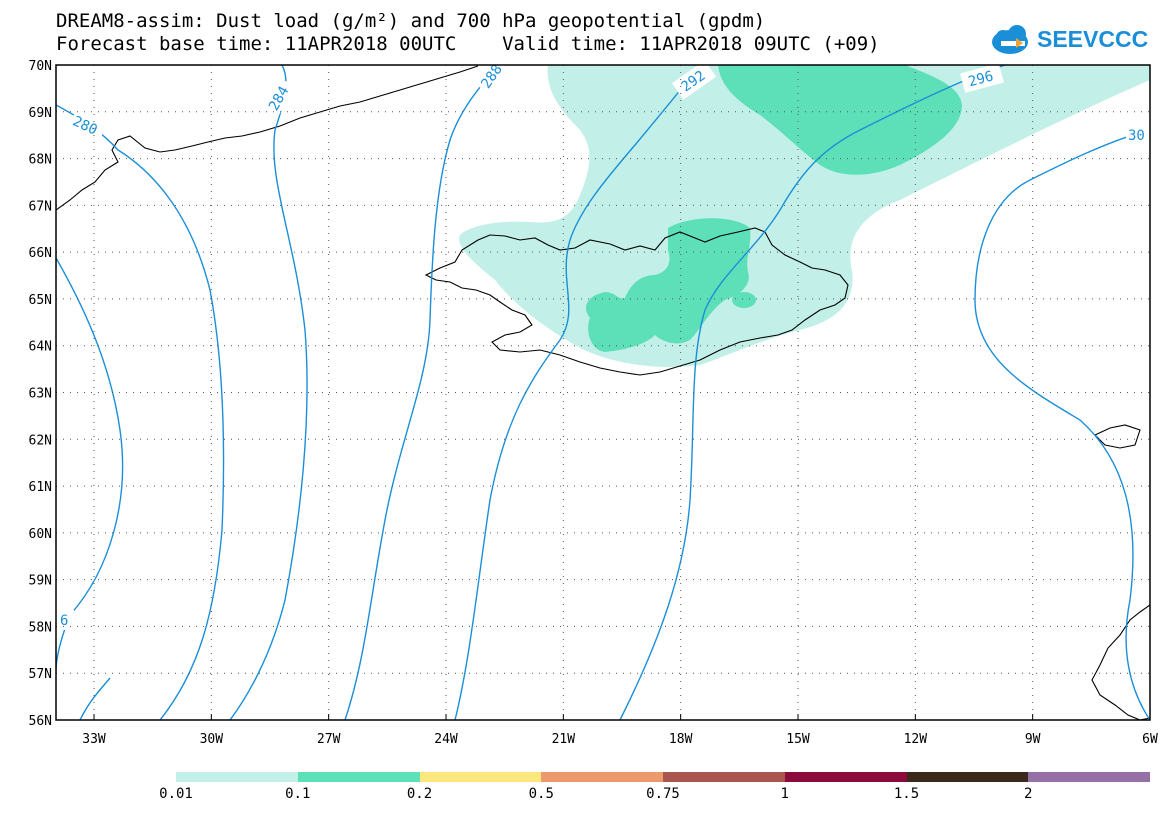 The image size is (1175, 815). Describe the element at coordinates (1093, 39) in the screenshot. I see `logo-text: SEEVCCC` at that location.